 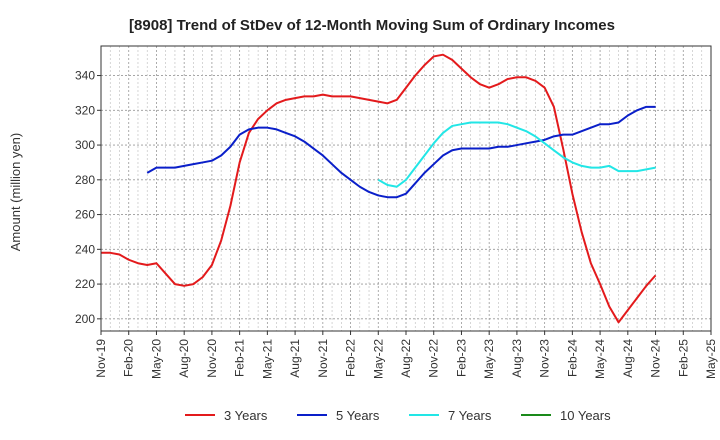 What do you see at coordinates (85, 180) in the screenshot?
I see `y-tick-label: 280` at bounding box center [85, 180].